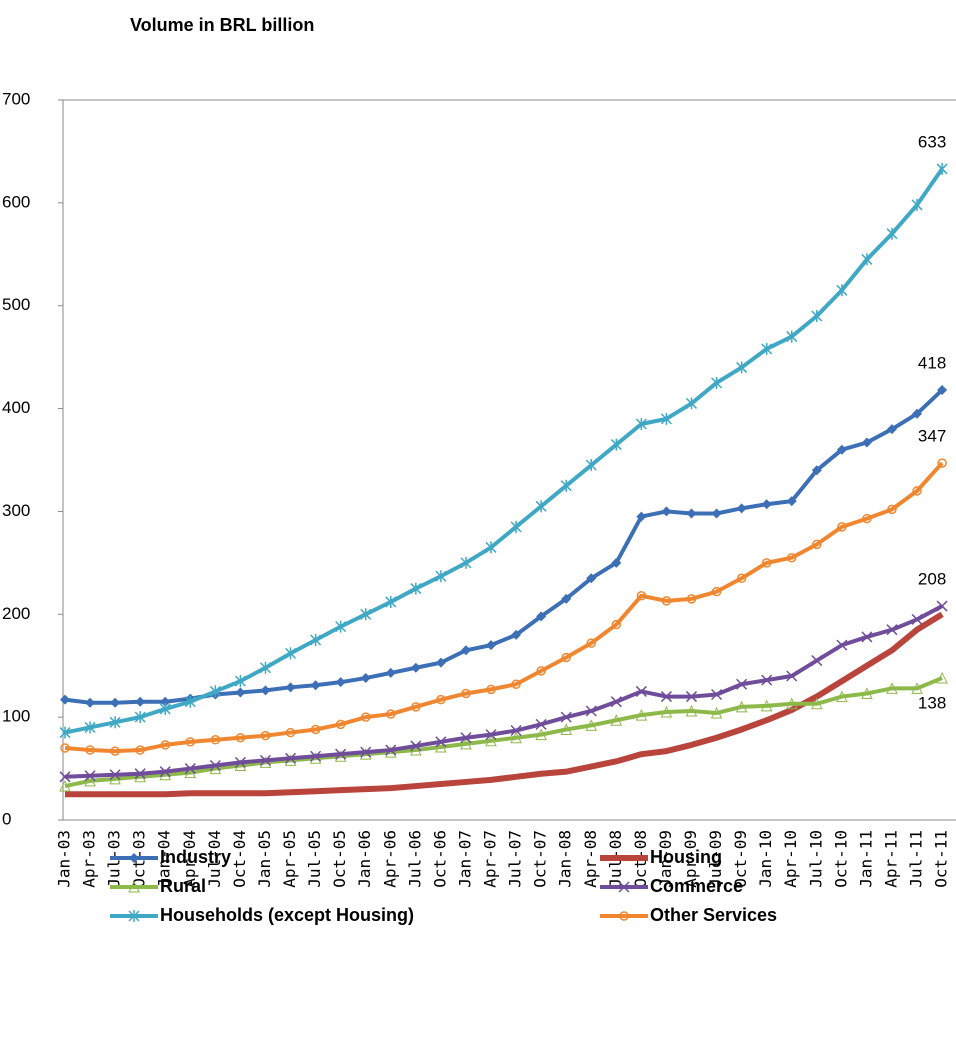  Describe the element at coordinates (16, 407) in the screenshot. I see `y-tick-label: 400` at that location.